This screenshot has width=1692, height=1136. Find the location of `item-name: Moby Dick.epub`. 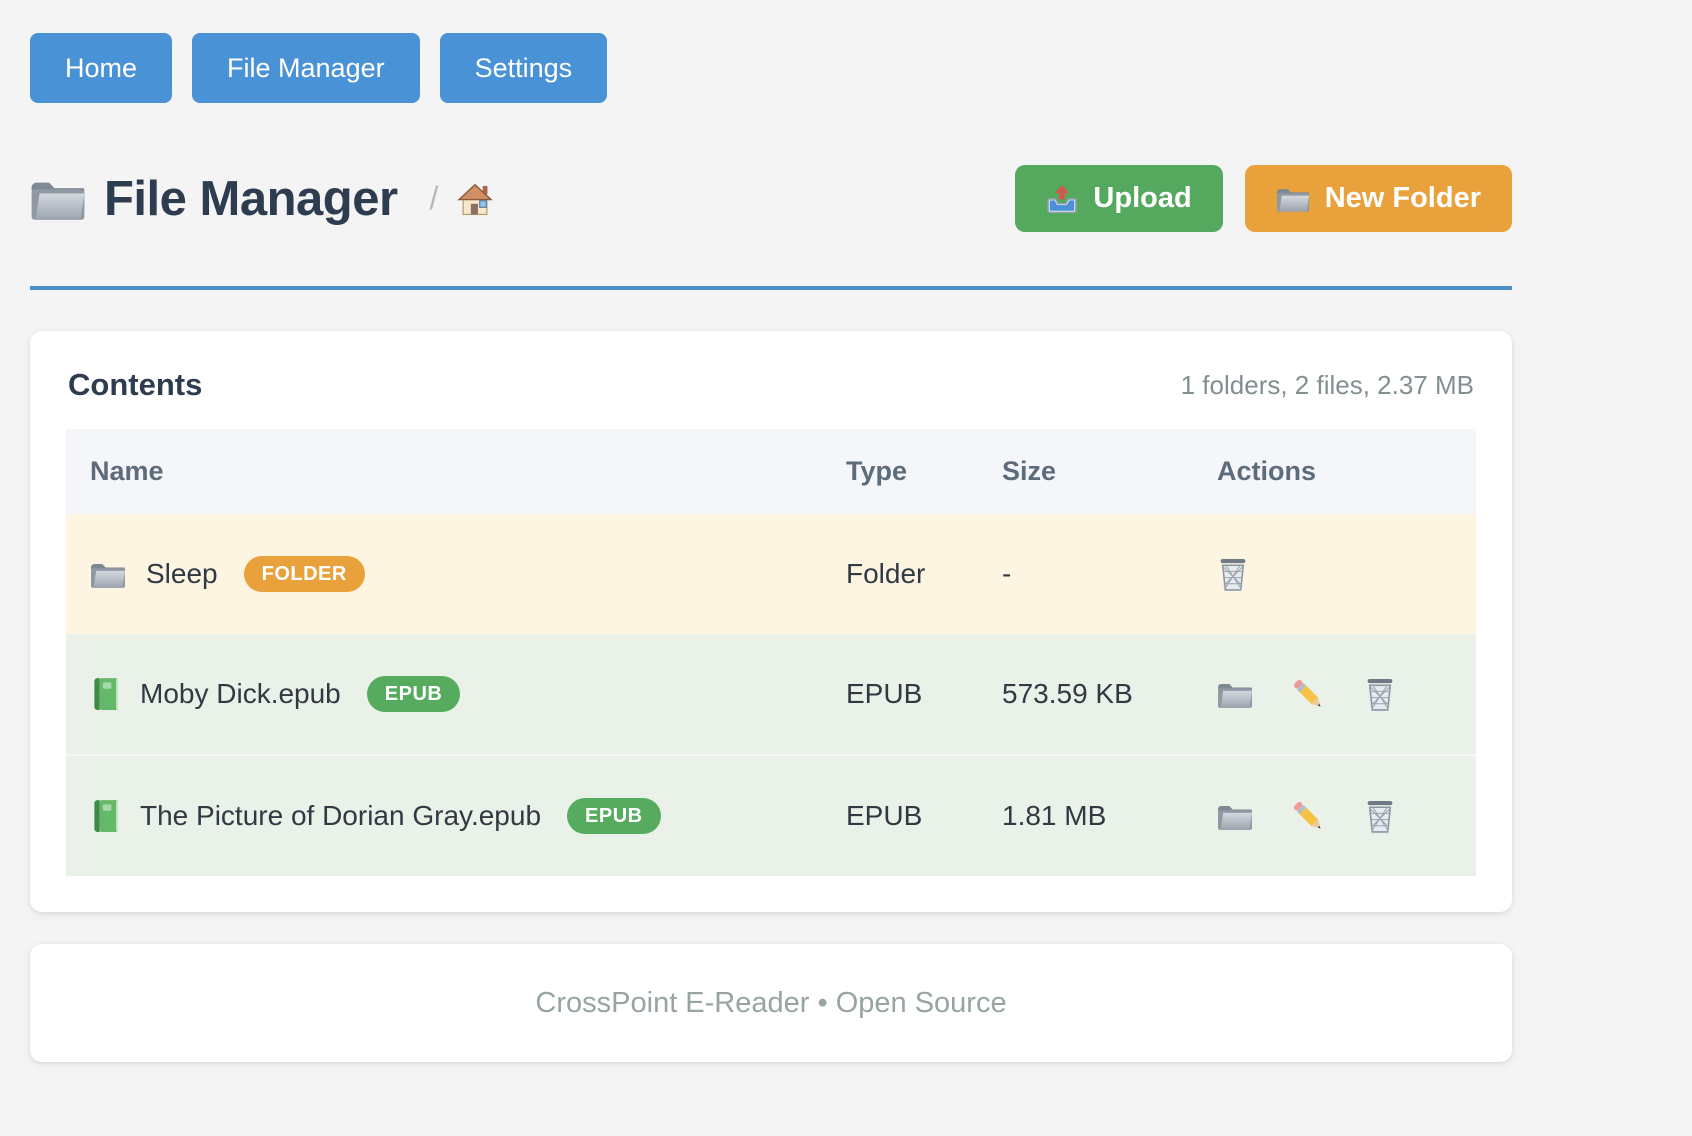

item-name: Moby Dick.epub is located at coordinates (240, 694).